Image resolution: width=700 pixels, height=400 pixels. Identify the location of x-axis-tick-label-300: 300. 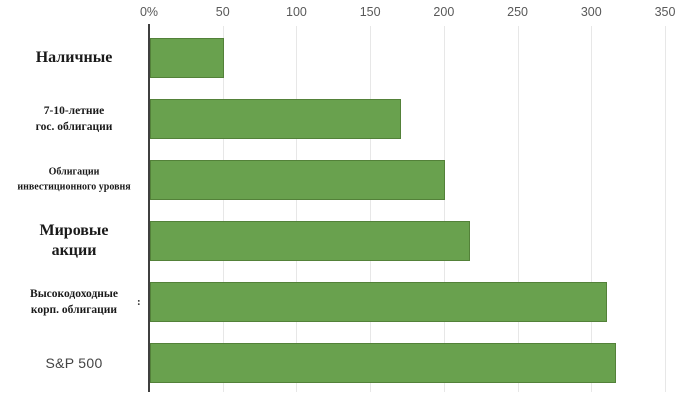
(591, 12).